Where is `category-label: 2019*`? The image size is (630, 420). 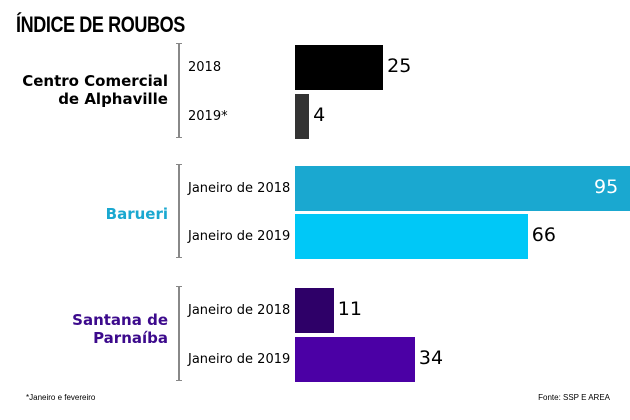 category-label: 2019* is located at coordinates (208, 116).